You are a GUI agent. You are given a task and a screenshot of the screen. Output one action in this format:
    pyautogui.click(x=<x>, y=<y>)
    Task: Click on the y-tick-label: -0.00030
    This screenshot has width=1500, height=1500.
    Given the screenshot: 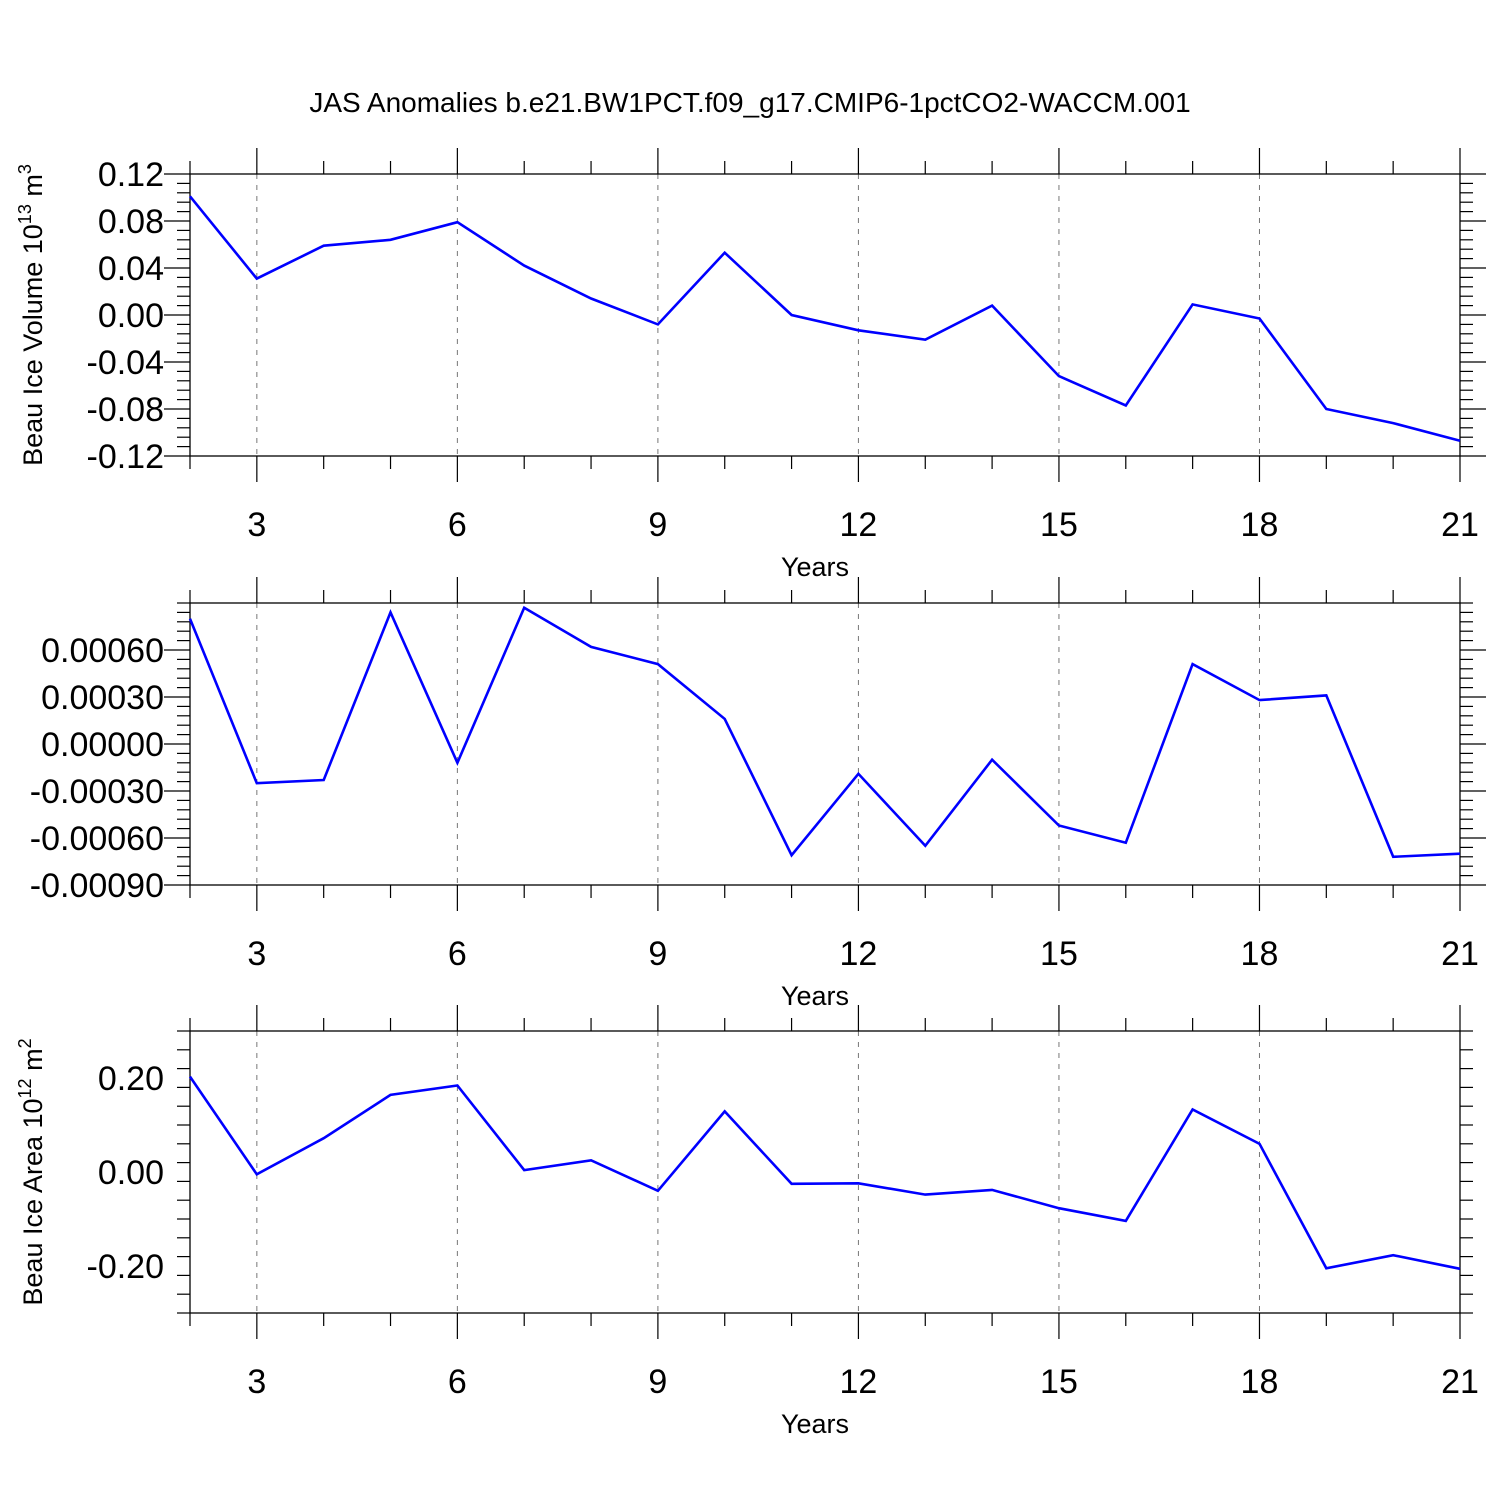 What is the action you would take?
    pyautogui.click(x=97, y=792)
    